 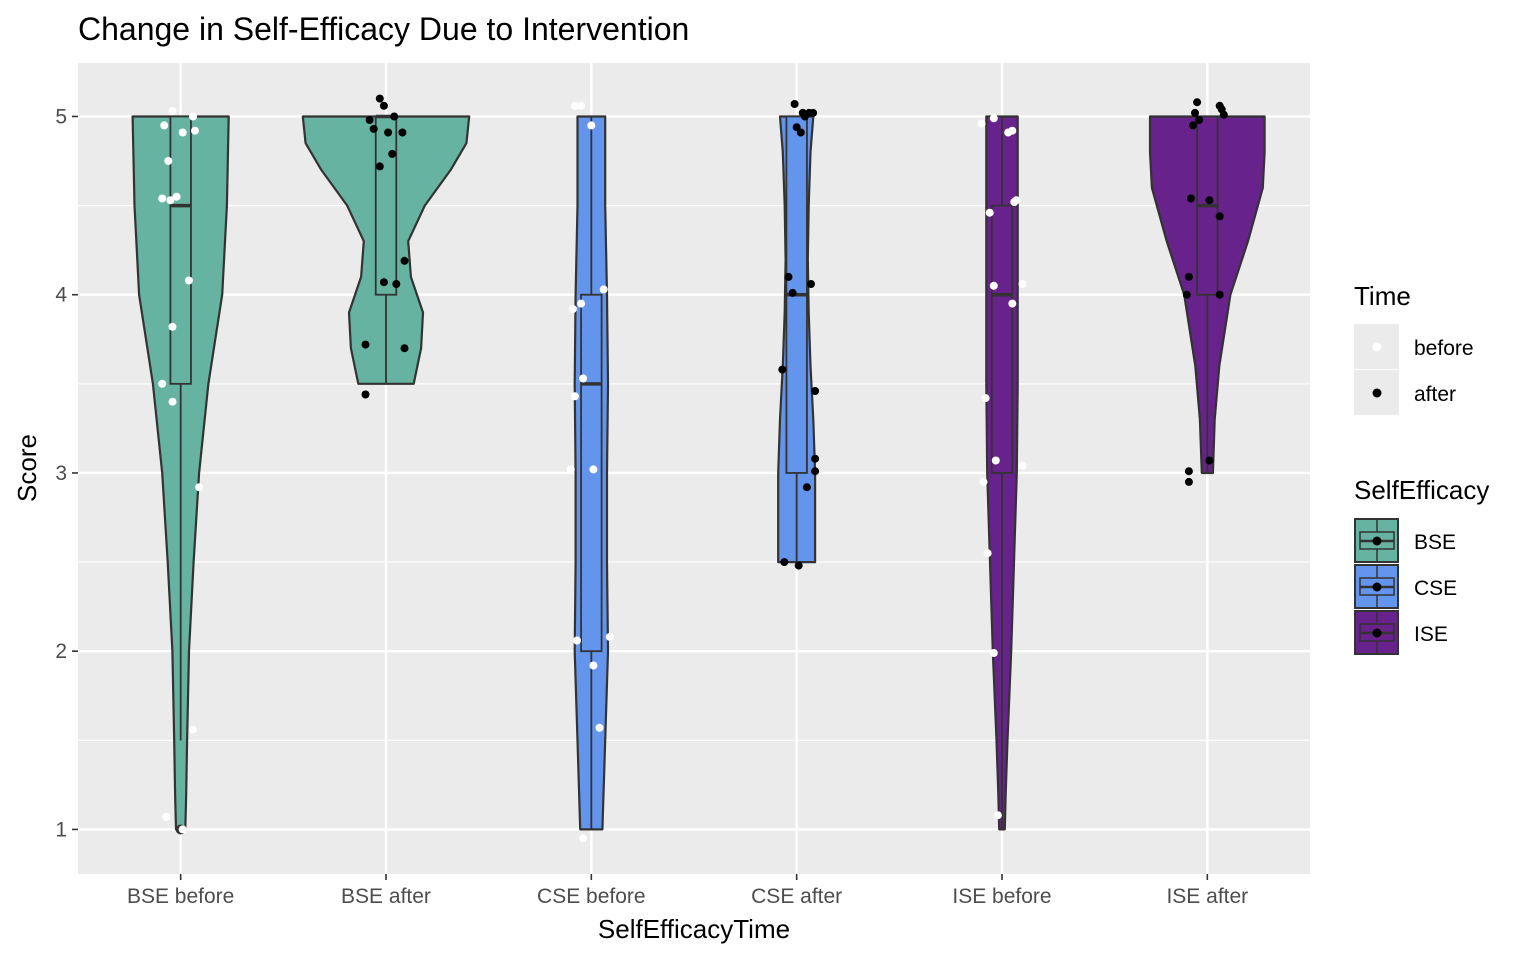 I want to click on box-ise-before, so click(x=1002, y=339).